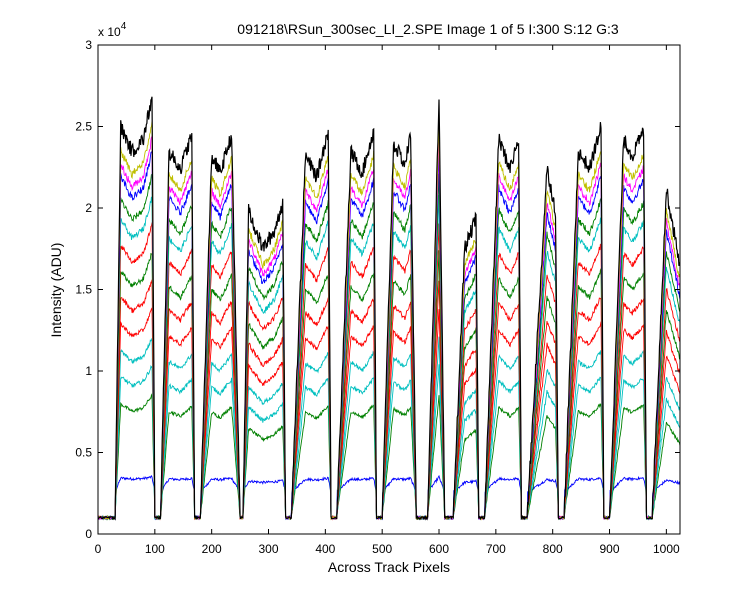  I want to click on y-tick-label: 1, so click(88, 371).